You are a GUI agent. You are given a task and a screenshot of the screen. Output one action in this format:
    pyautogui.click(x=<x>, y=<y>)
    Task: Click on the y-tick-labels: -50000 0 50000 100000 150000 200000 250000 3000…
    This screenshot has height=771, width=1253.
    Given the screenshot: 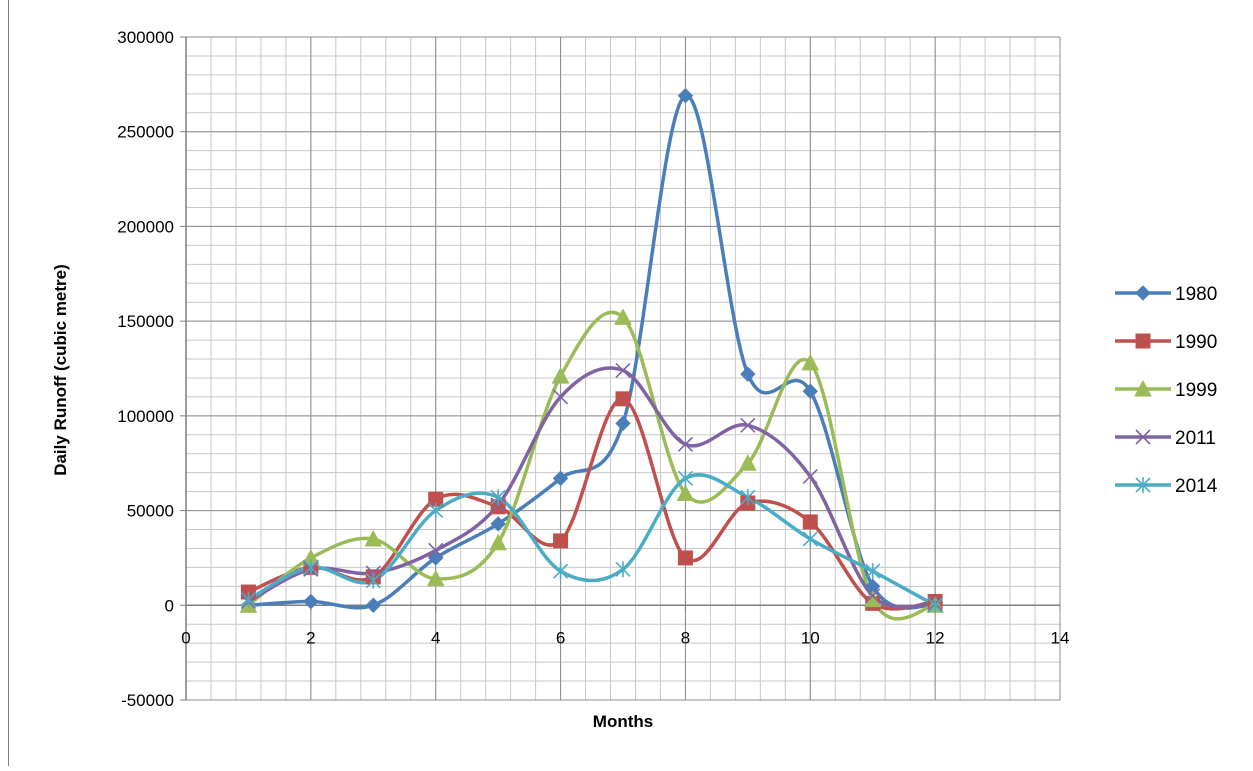 What is the action you would take?
    pyautogui.click(x=145, y=369)
    